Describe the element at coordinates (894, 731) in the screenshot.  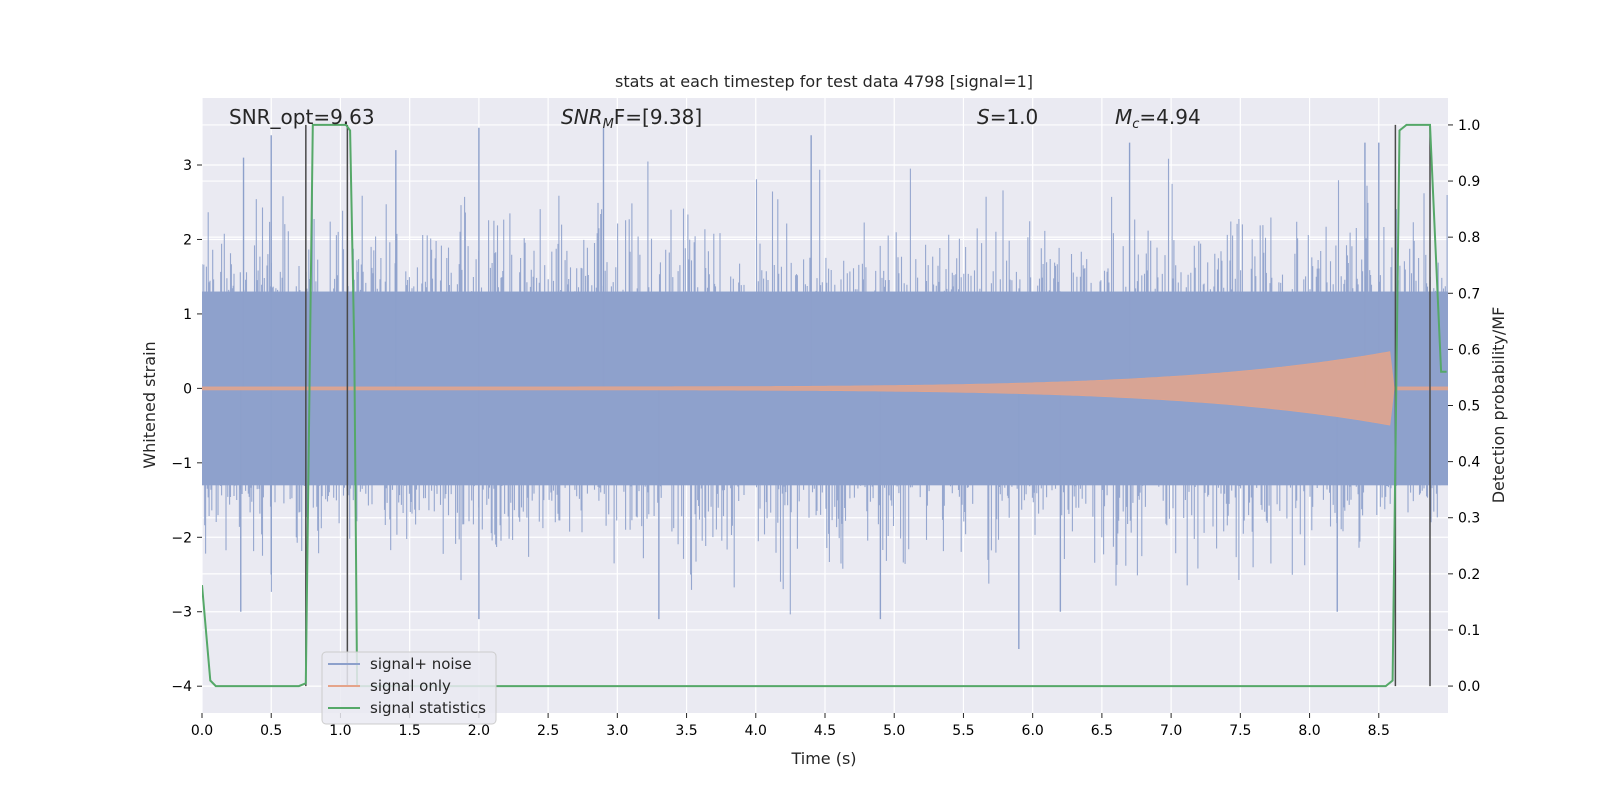
I see `x-tick-label: 5.0` at that location.